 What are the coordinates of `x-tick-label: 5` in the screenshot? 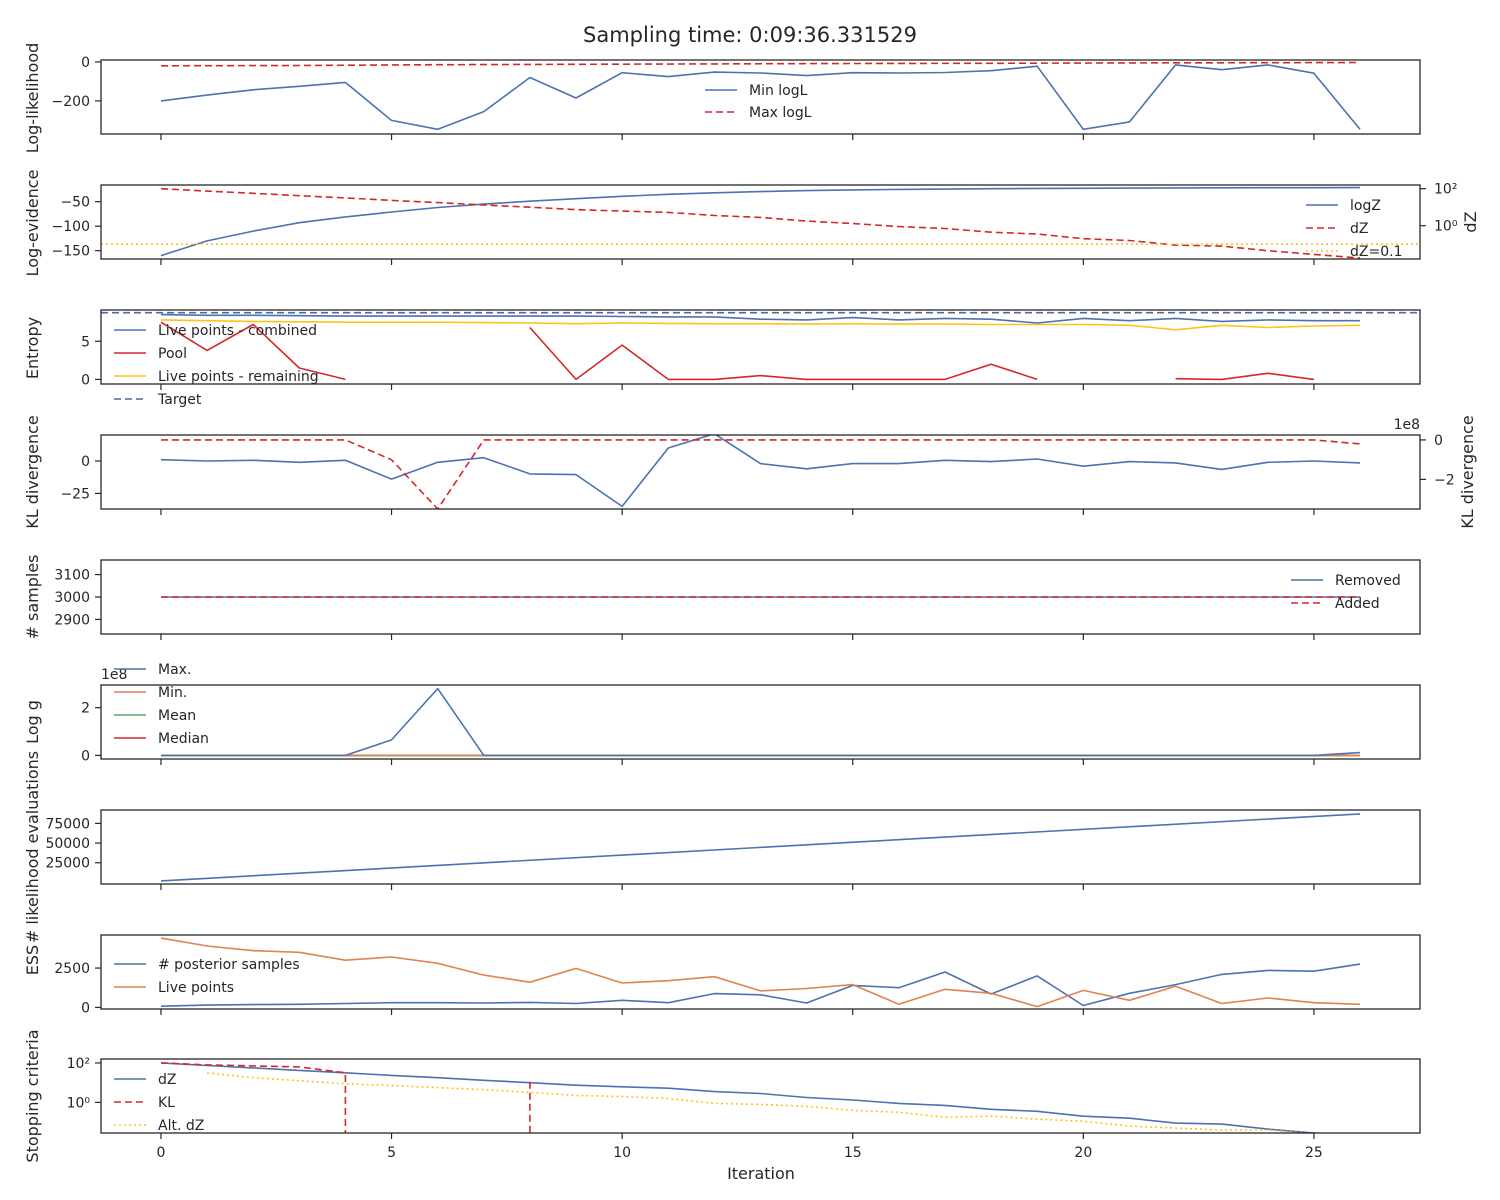 It's located at (391, 1153).